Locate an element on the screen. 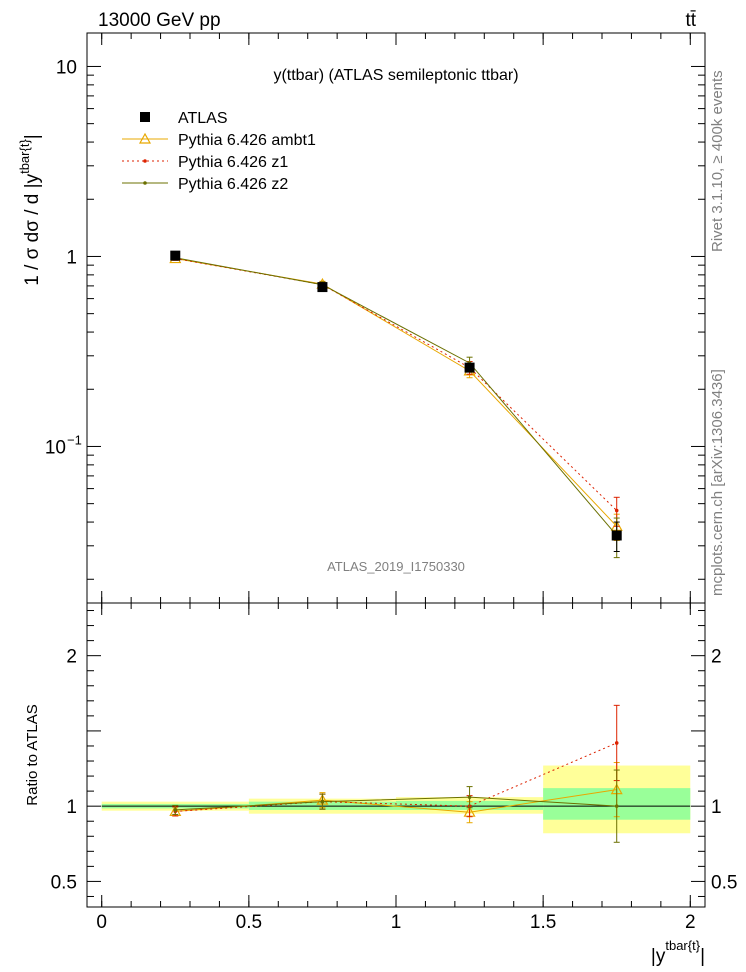 This screenshot has width=746, height=972. source-label: mcplots.cern.ch [arXiv:1306.3436] is located at coordinates (717, 482).